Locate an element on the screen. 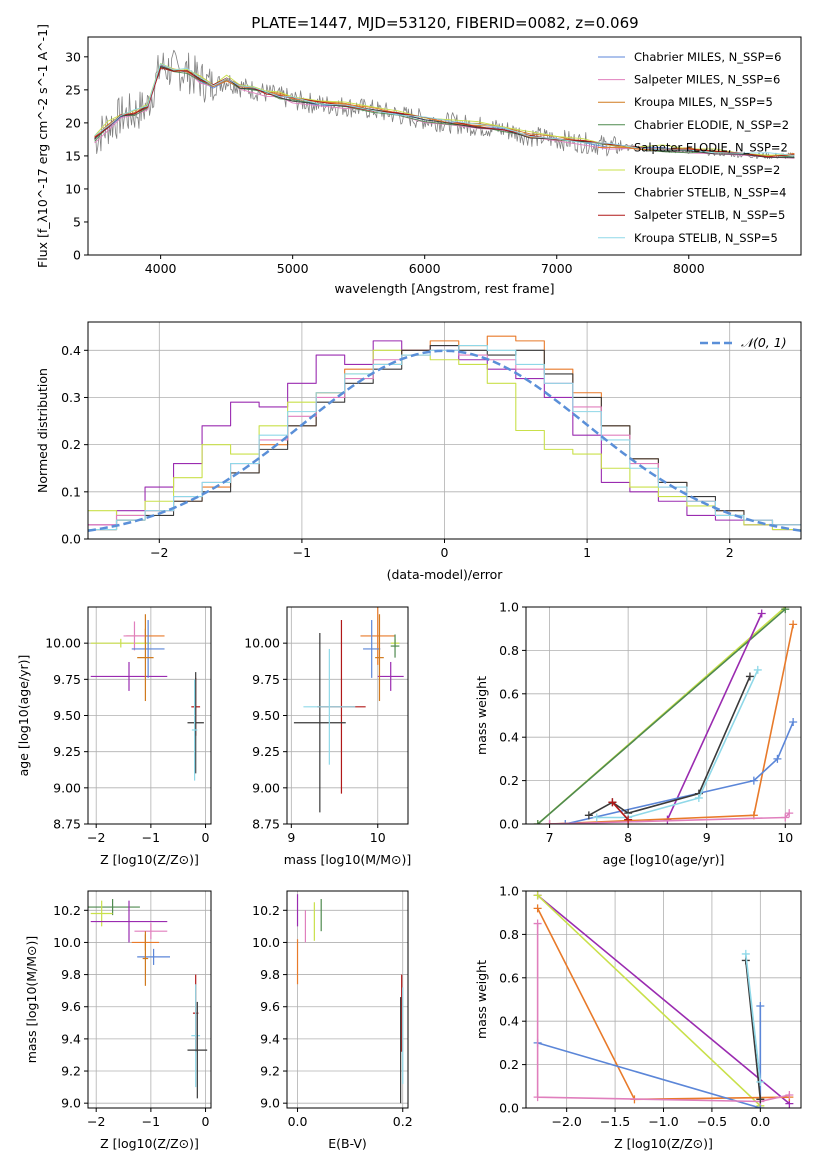  x-tick-label: −2.0 is located at coordinates (566, 1121).